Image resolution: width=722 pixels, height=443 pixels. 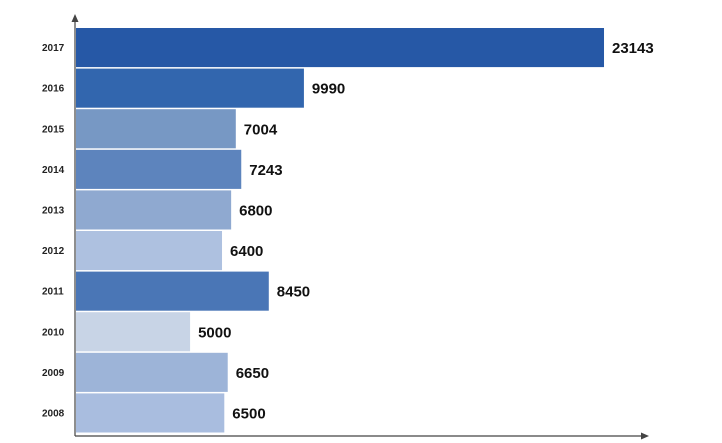 I want to click on y-tick-label: 2017, so click(x=53, y=48).